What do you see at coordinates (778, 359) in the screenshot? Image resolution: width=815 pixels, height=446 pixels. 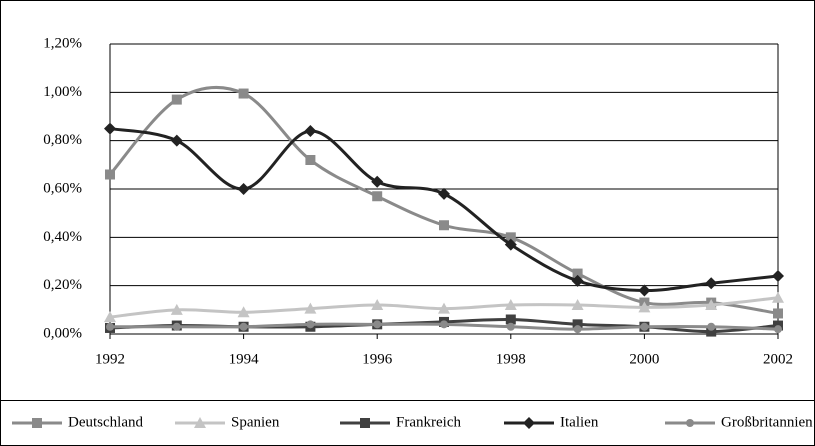 I see `x-tick-label: 2002` at bounding box center [778, 359].